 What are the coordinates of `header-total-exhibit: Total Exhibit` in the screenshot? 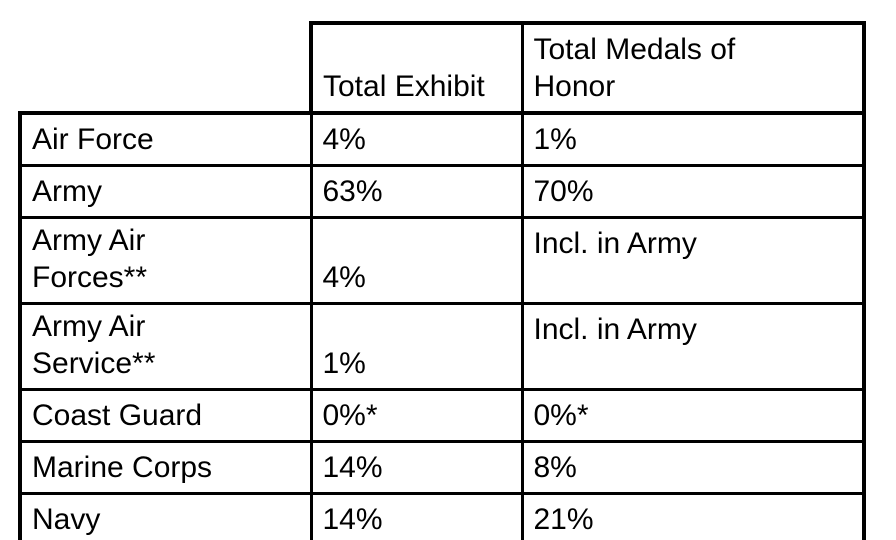 It's located at (416, 68).